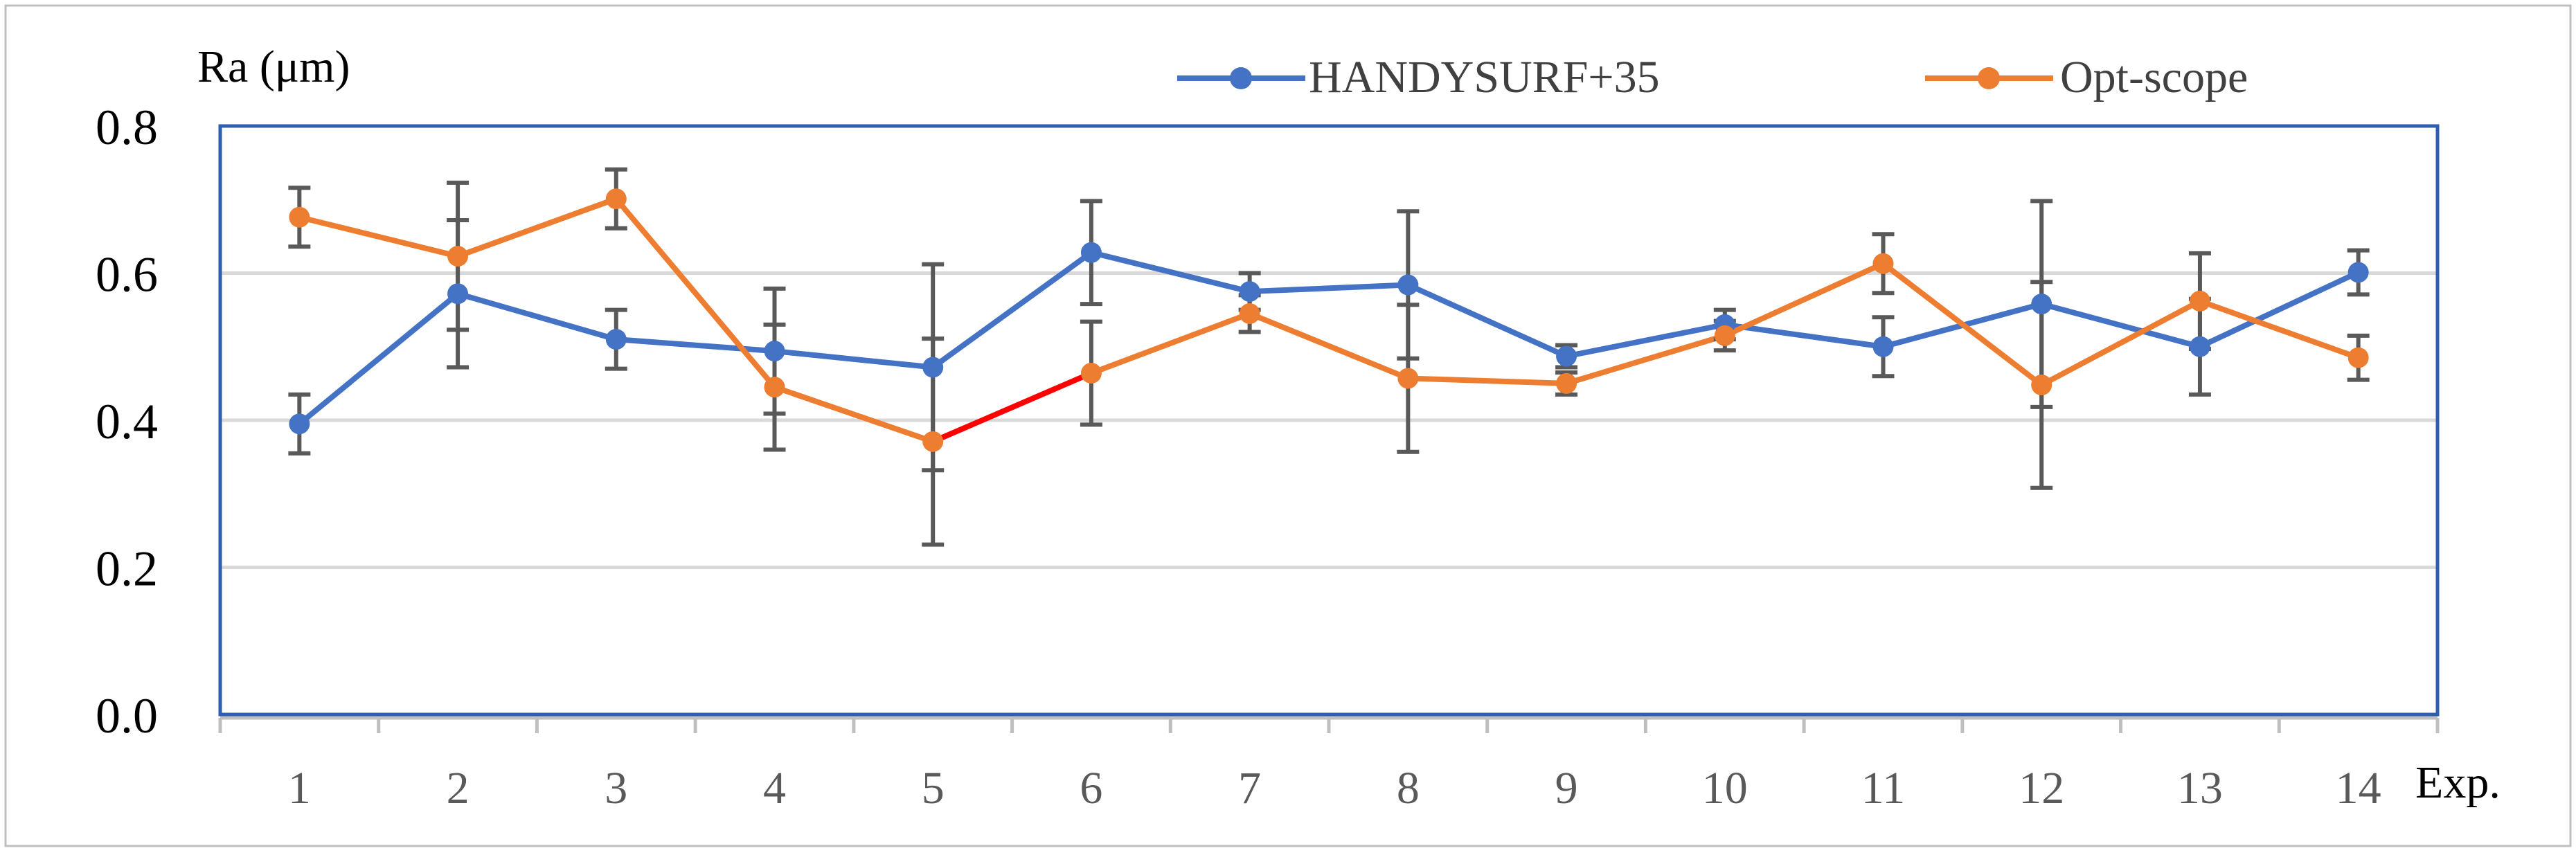 Image resolution: width=2576 pixels, height=855 pixels. Describe the element at coordinates (774, 788) in the screenshot. I see `x-tick-label: 4` at that location.